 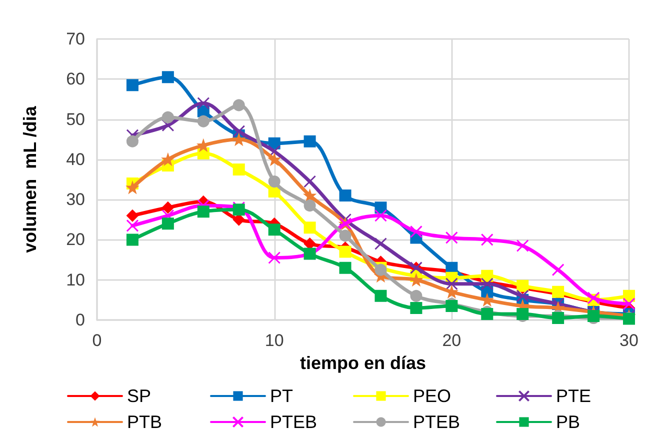 I want to click on legend-label: PB, so click(x=568, y=422).